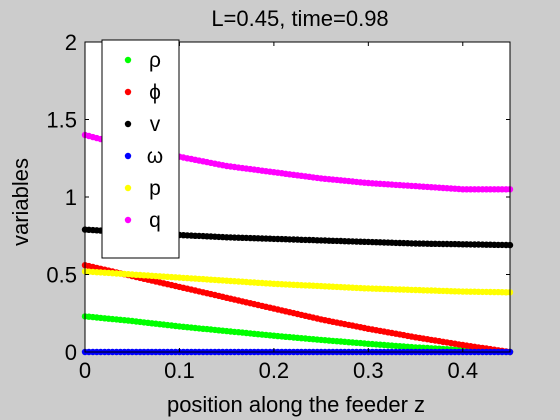  I want to click on y-tick-label: 1.5, so click(61, 120).